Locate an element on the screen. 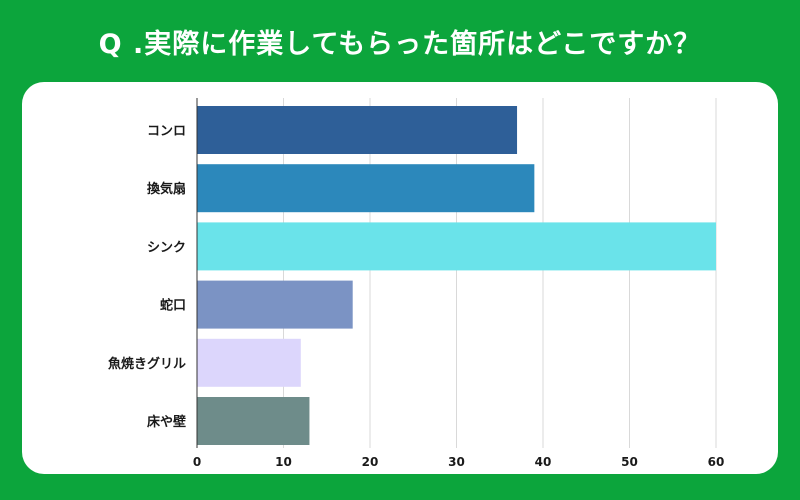 The width and height of the screenshot is (800, 500). x-tick-label-0: 0 is located at coordinates (197, 462).